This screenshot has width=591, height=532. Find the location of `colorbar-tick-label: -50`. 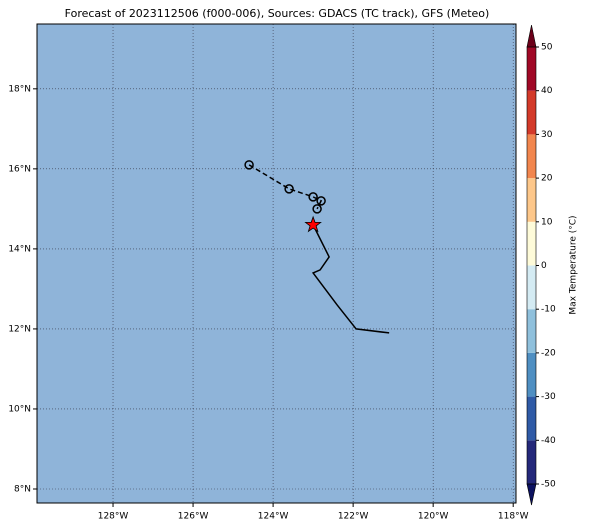

colorbar-tick-label: -50 is located at coordinates (548, 485).